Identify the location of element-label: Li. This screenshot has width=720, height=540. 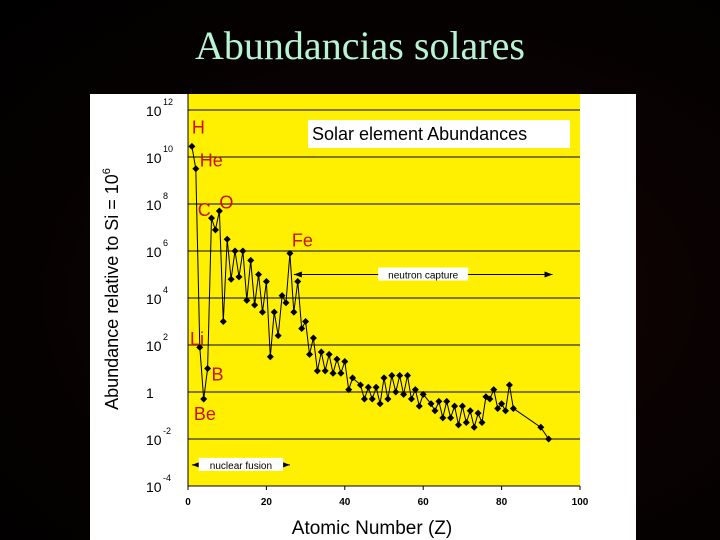
(197, 339).